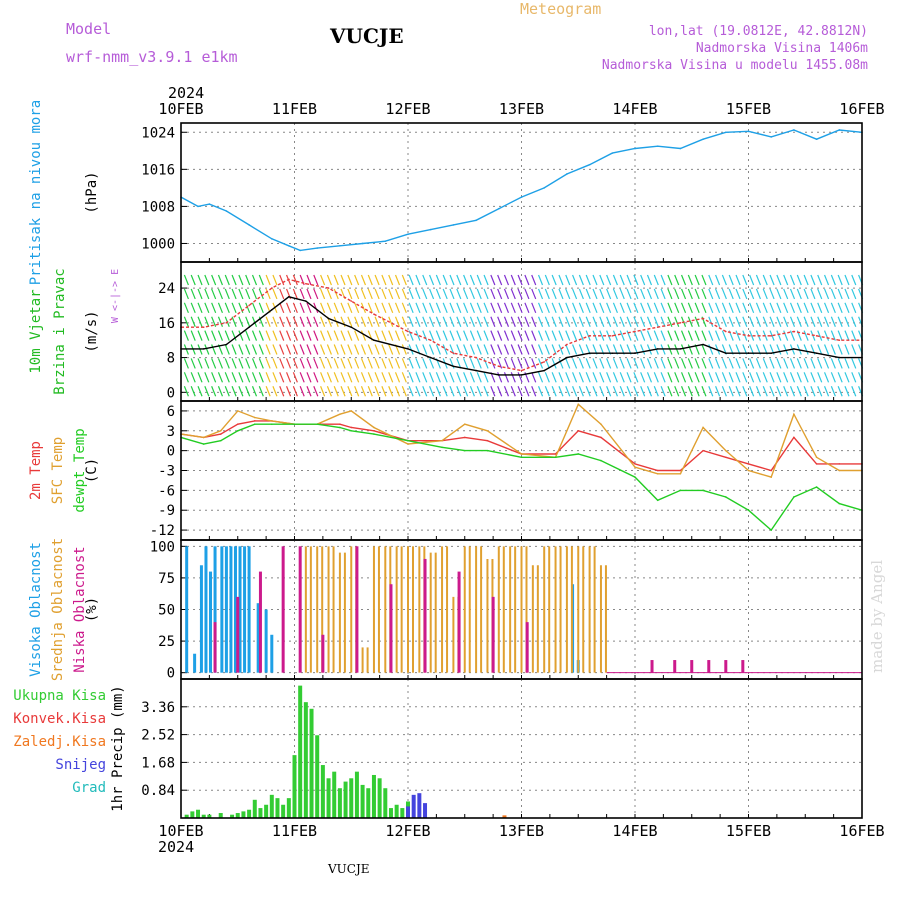  I want to click on x-tick-label-bottom: 13FEB, so click(521, 831).